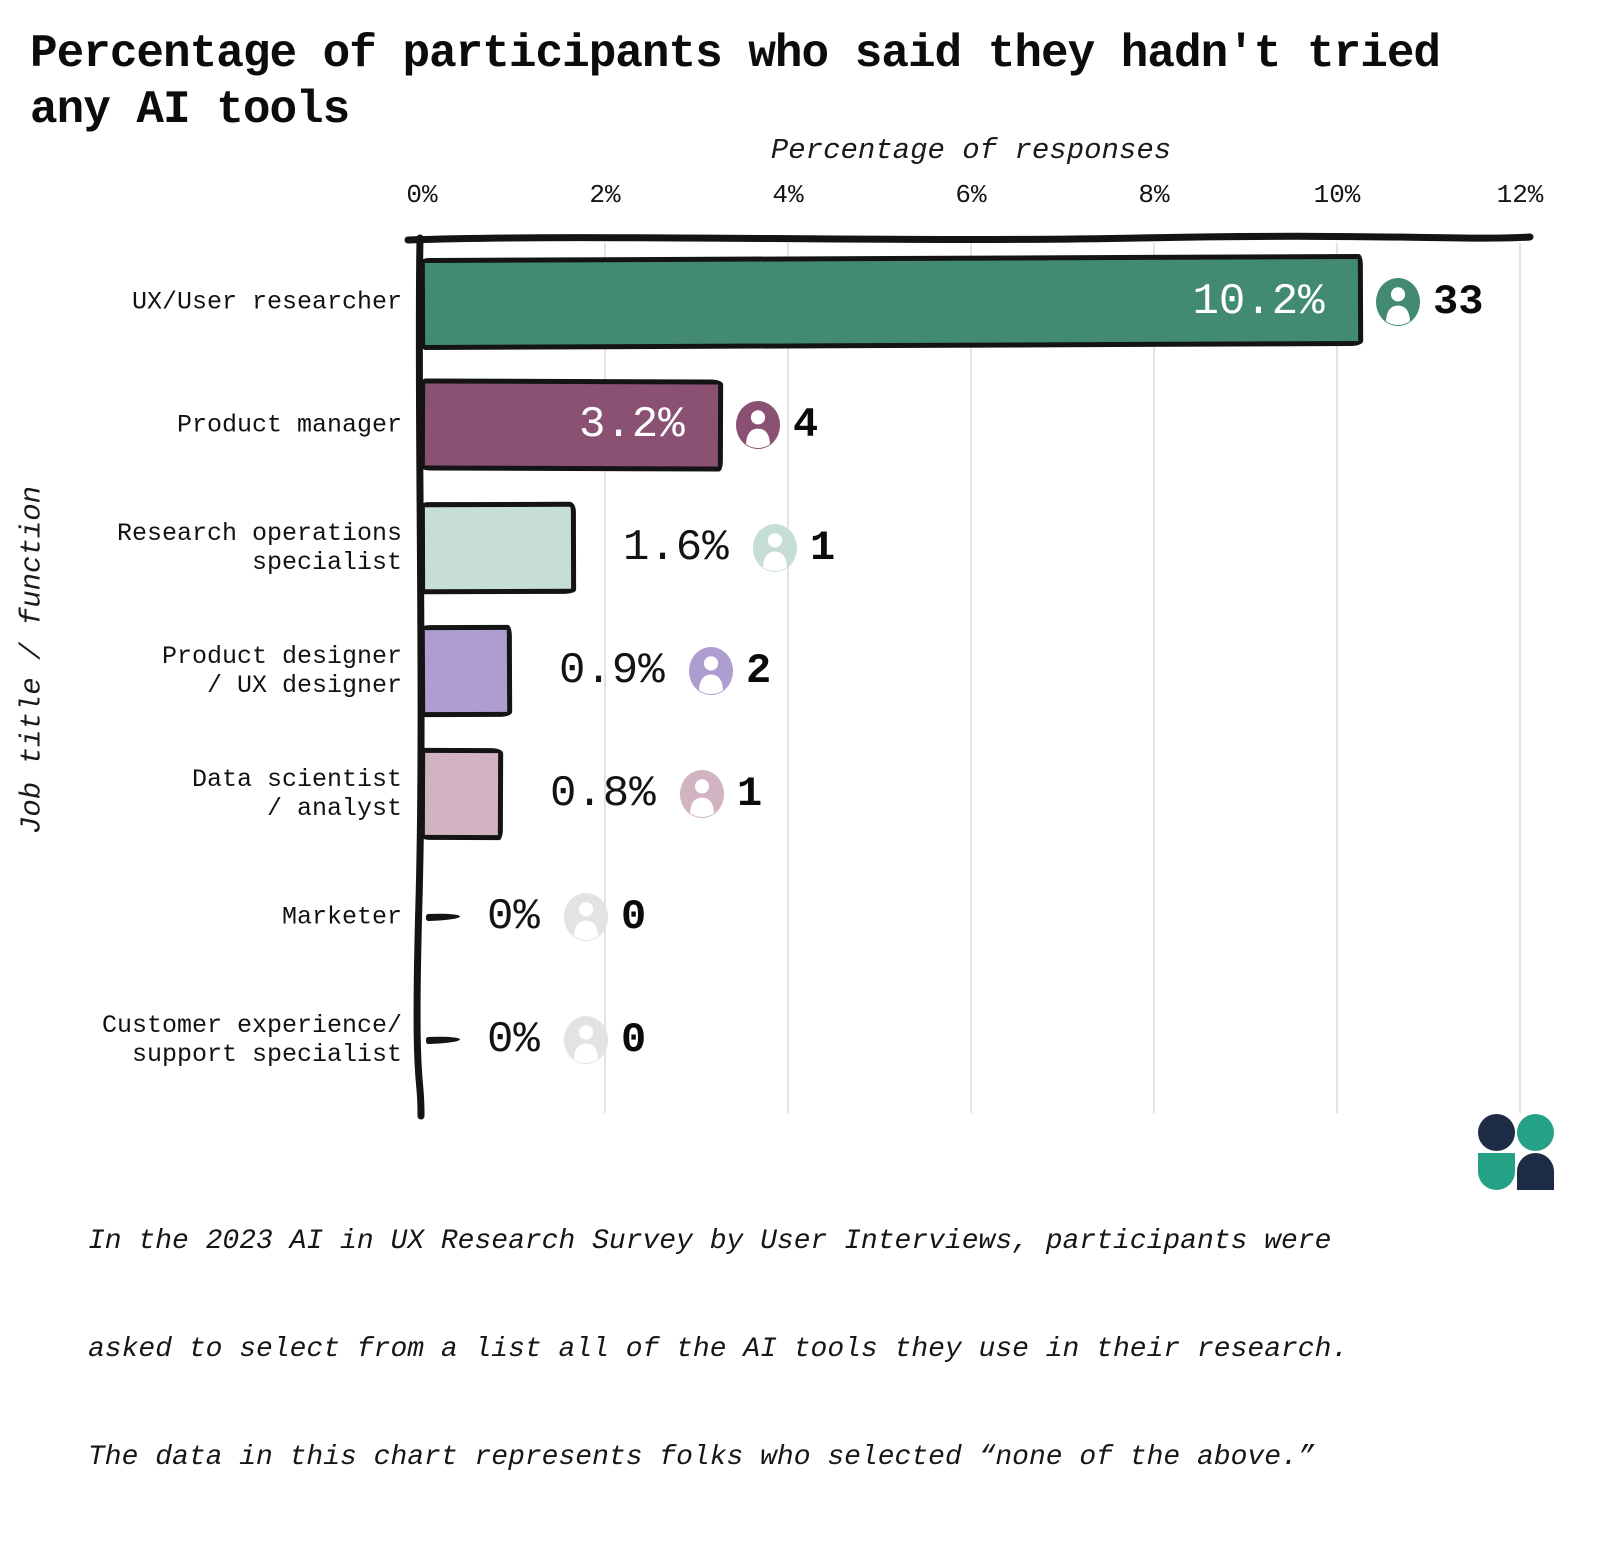  I want to click on value-label: 10.2%, so click(1258, 302).